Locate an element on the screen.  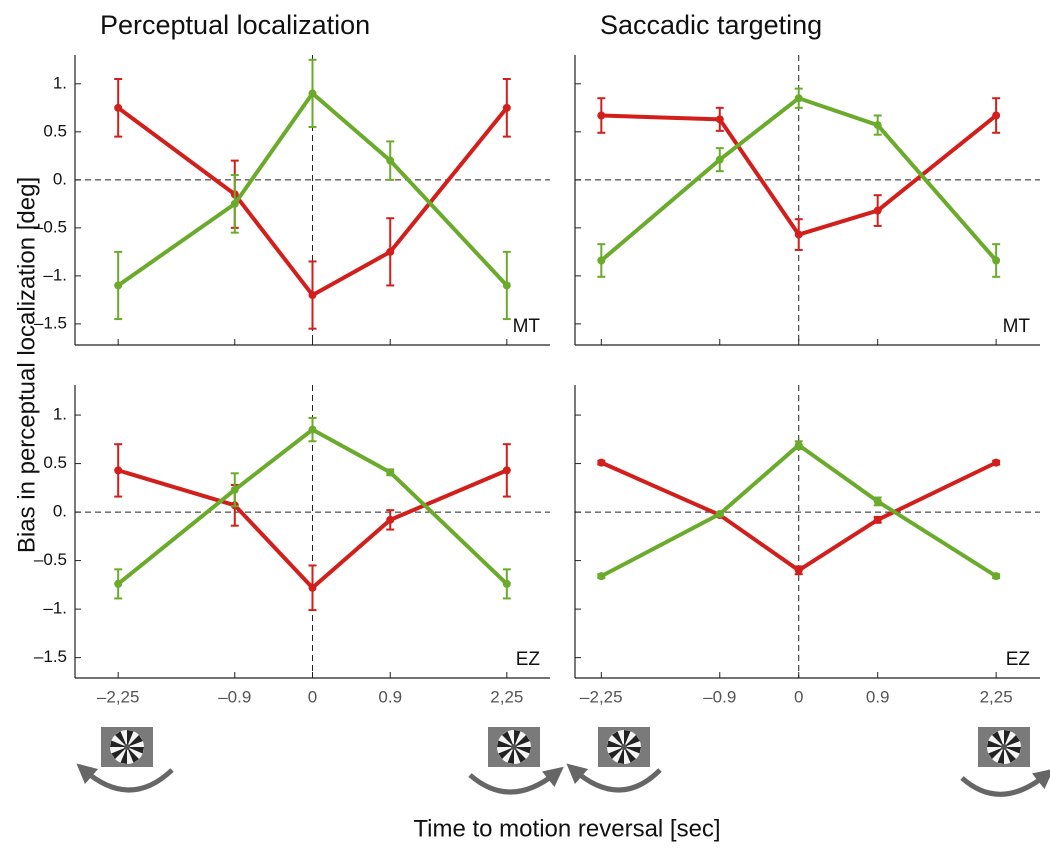
panel-title: Saccadic targeting is located at coordinates (711, 25).